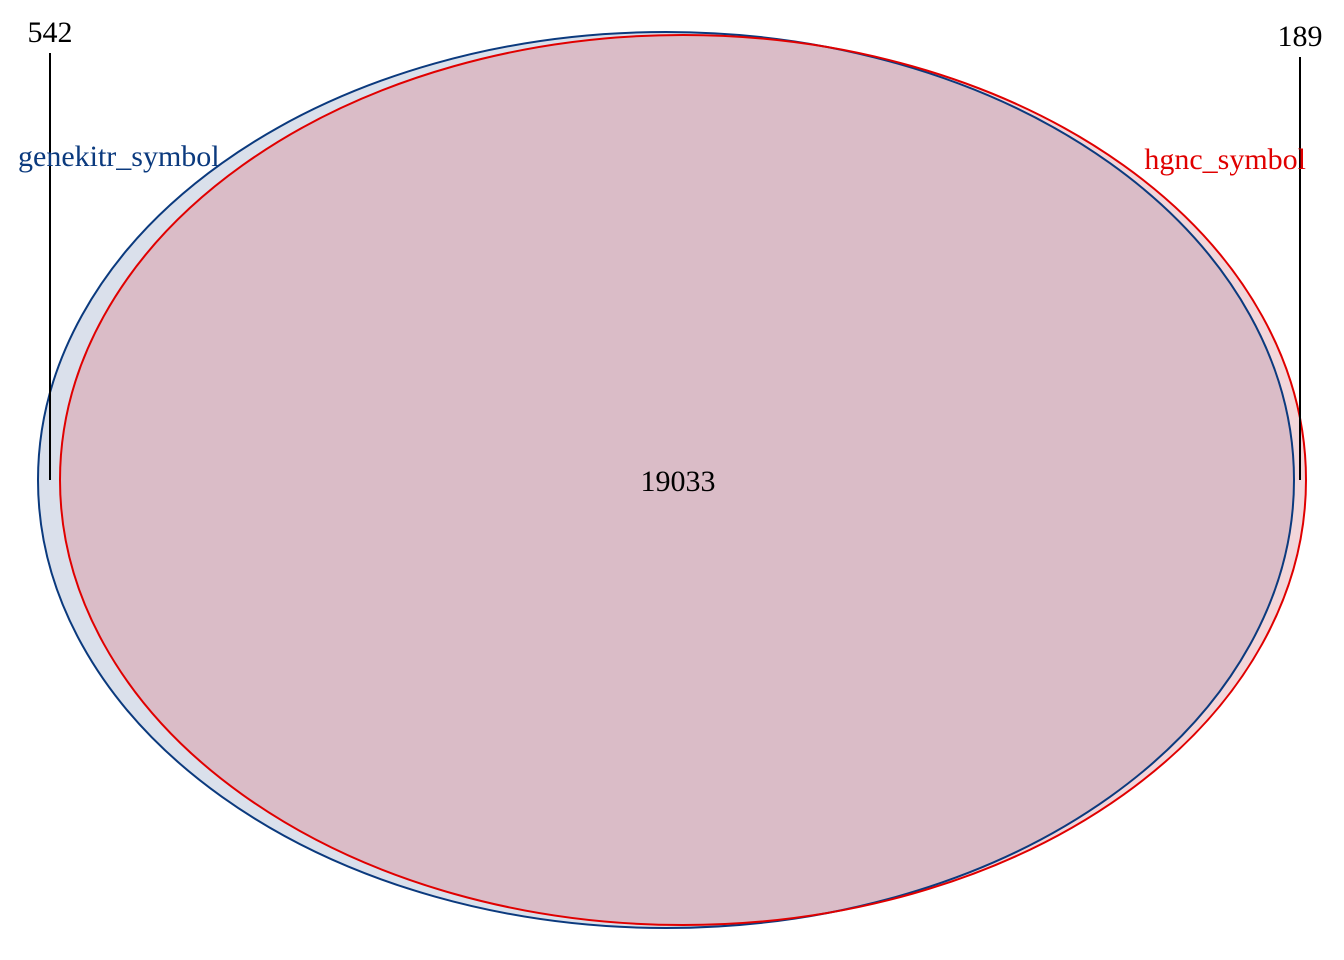  Describe the element at coordinates (50, 32) in the screenshot. I see `genekitr-only-count: 542` at that location.